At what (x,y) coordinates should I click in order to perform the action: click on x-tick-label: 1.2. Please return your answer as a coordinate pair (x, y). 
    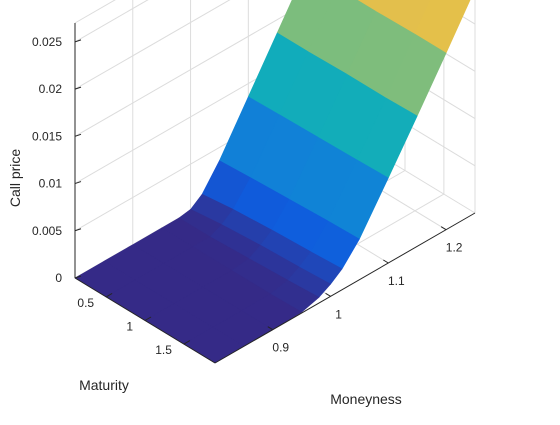
    Looking at the image, I should click on (454, 248).